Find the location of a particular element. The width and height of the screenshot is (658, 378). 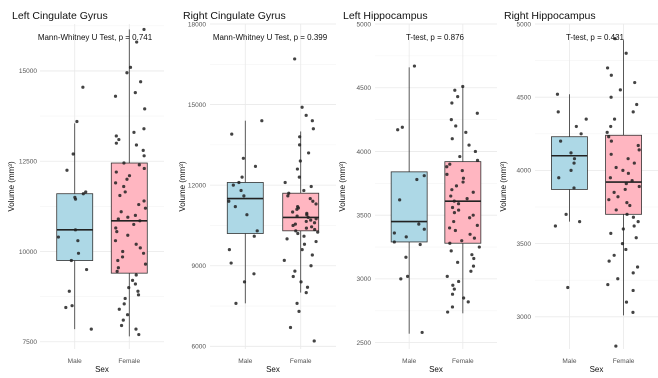

y-tick-label: 6000 is located at coordinates (199, 347).